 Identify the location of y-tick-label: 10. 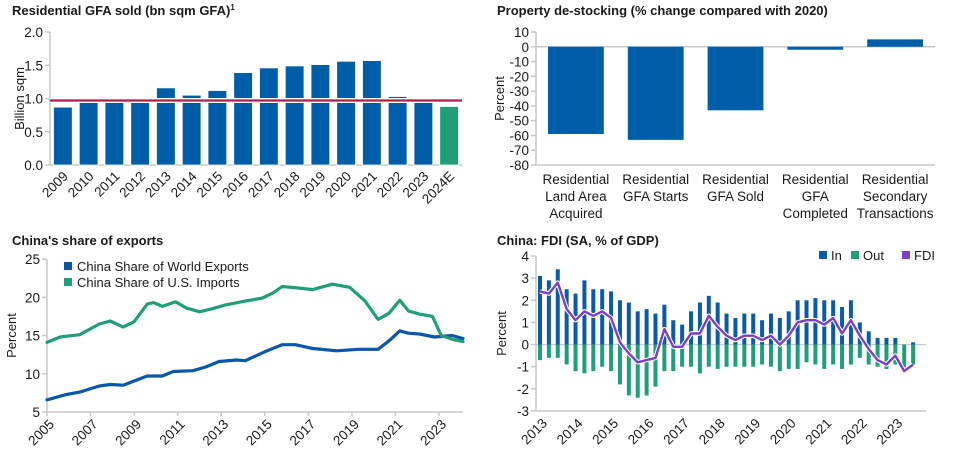
(521, 32).